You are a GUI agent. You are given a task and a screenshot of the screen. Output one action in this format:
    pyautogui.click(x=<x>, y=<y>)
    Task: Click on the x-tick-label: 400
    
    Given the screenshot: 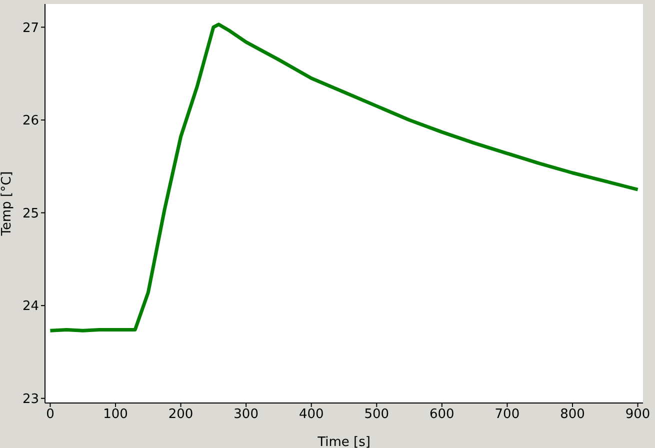 What is the action you would take?
    pyautogui.click(x=311, y=414)
    